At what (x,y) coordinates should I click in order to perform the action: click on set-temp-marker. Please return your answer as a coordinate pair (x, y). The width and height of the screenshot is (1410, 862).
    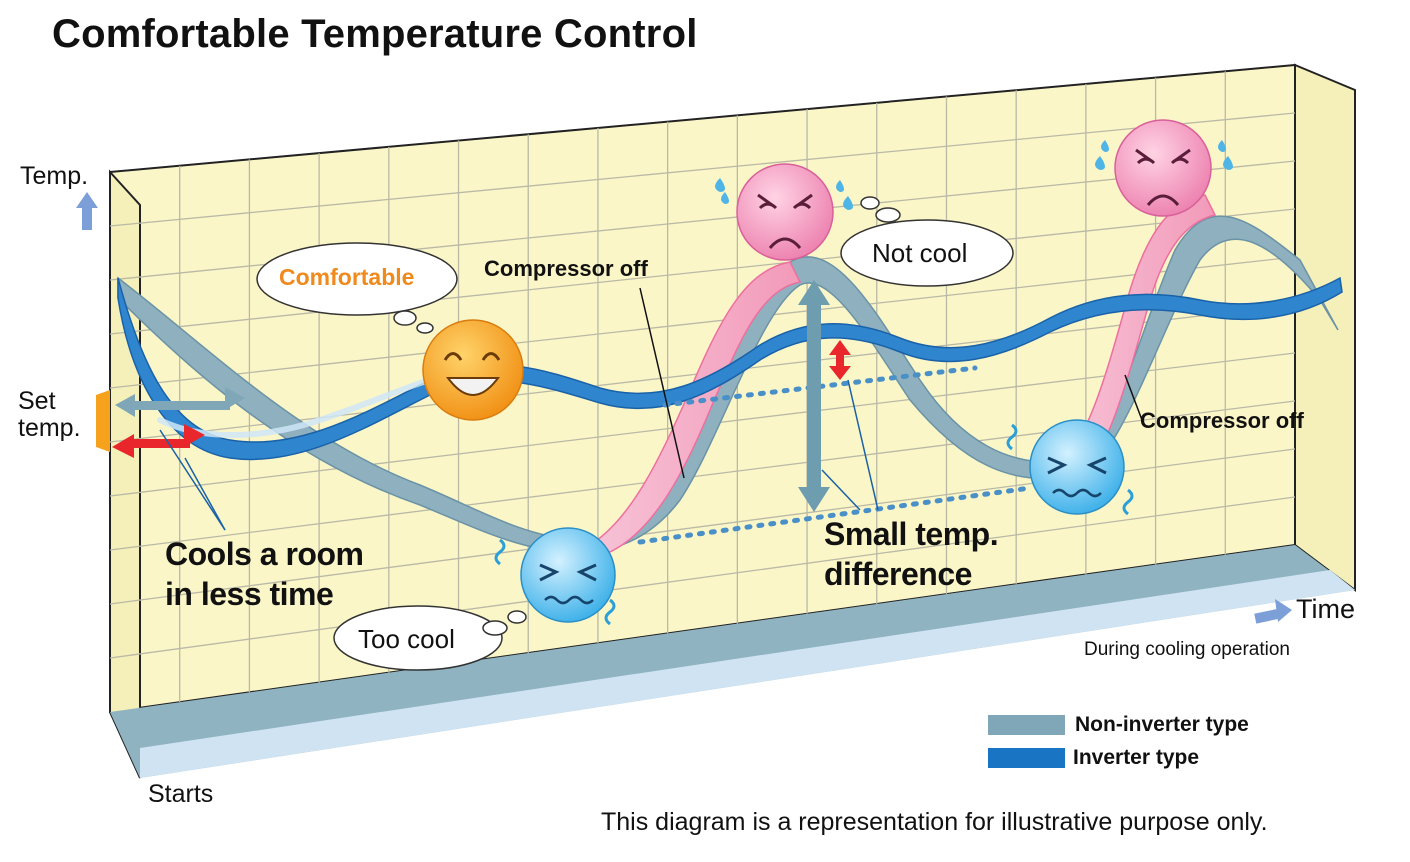
    Looking at the image, I should click on (103, 421).